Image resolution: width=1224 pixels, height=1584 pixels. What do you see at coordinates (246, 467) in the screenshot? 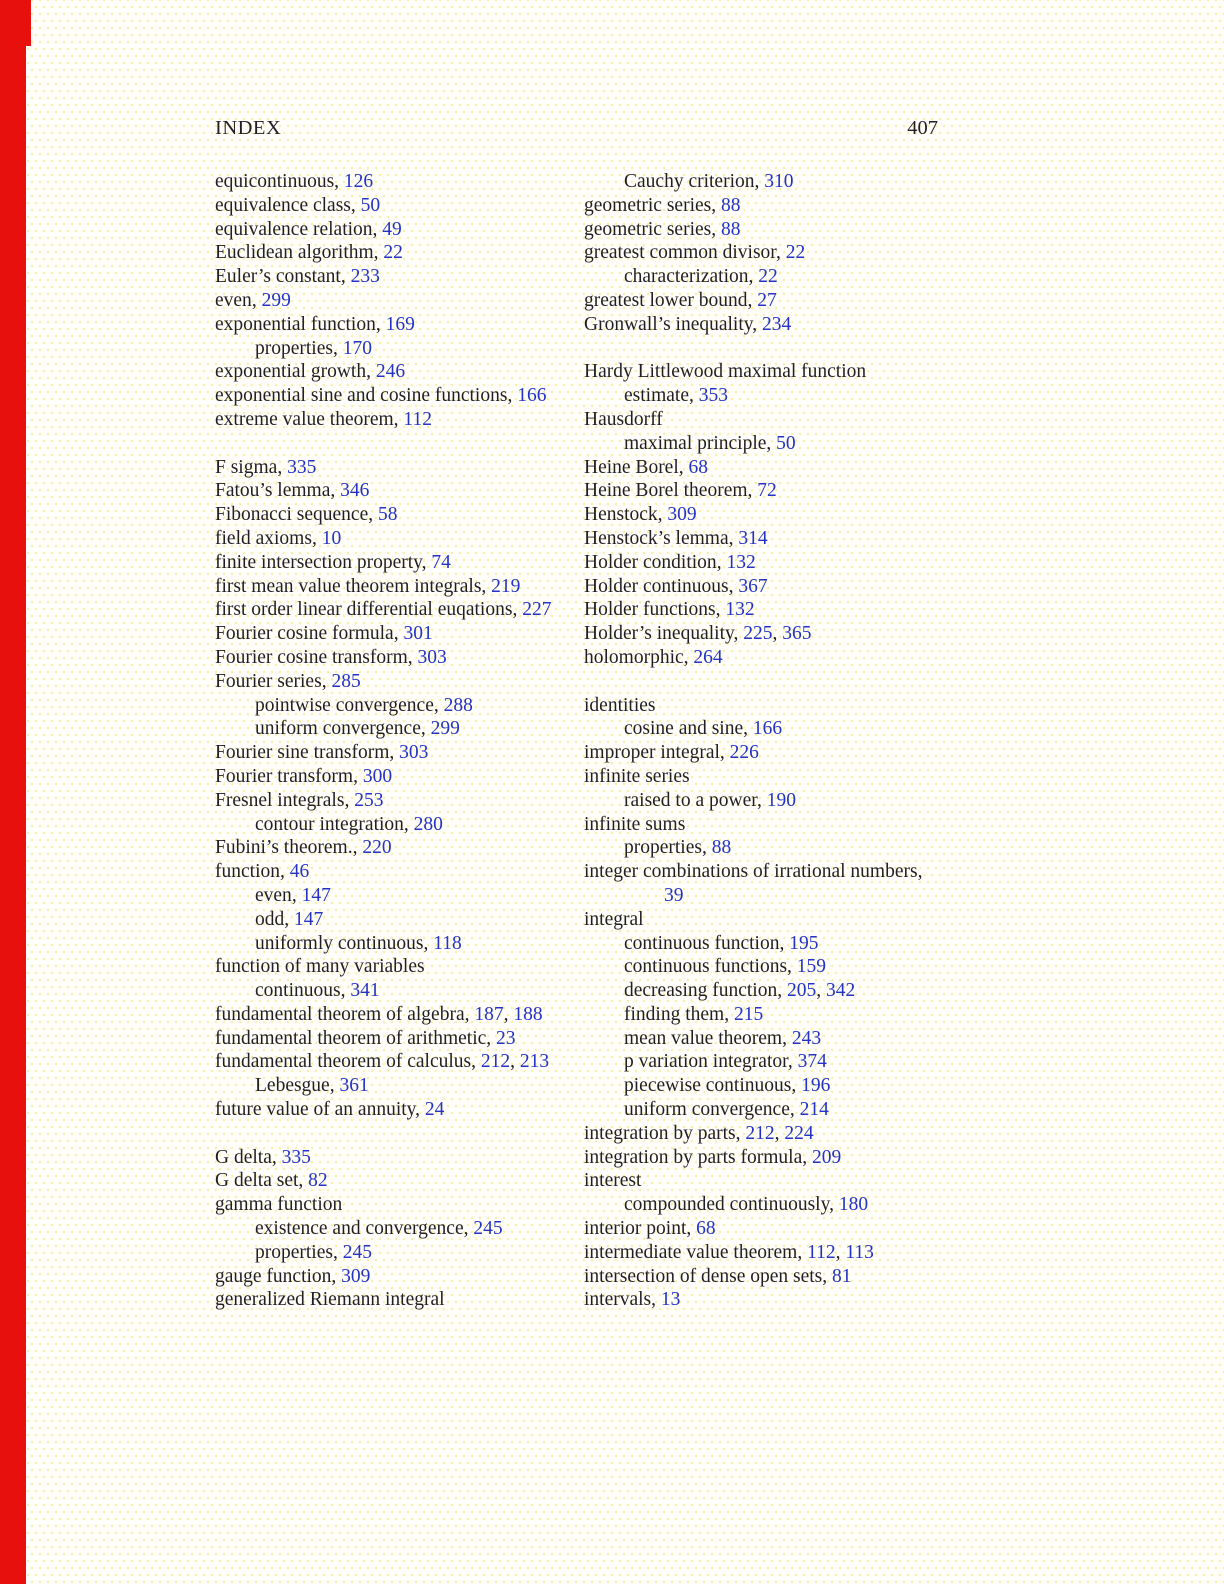
I see `entry-term: F sigma` at bounding box center [246, 467].